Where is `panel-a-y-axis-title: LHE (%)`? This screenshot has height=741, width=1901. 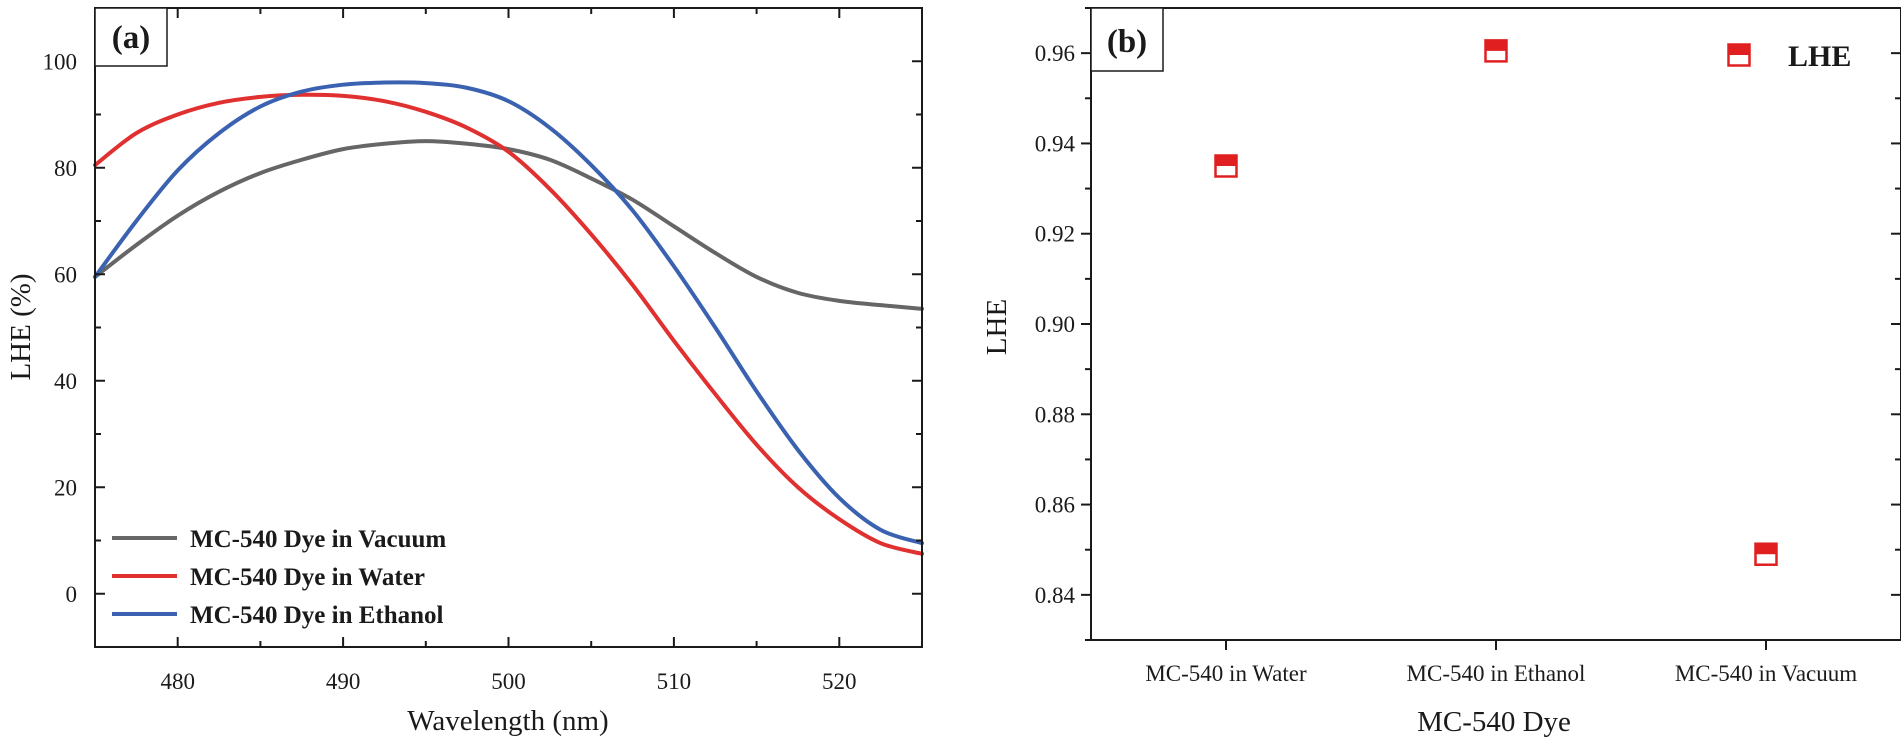 panel-a-y-axis-title: LHE (%) is located at coordinates (21, 326).